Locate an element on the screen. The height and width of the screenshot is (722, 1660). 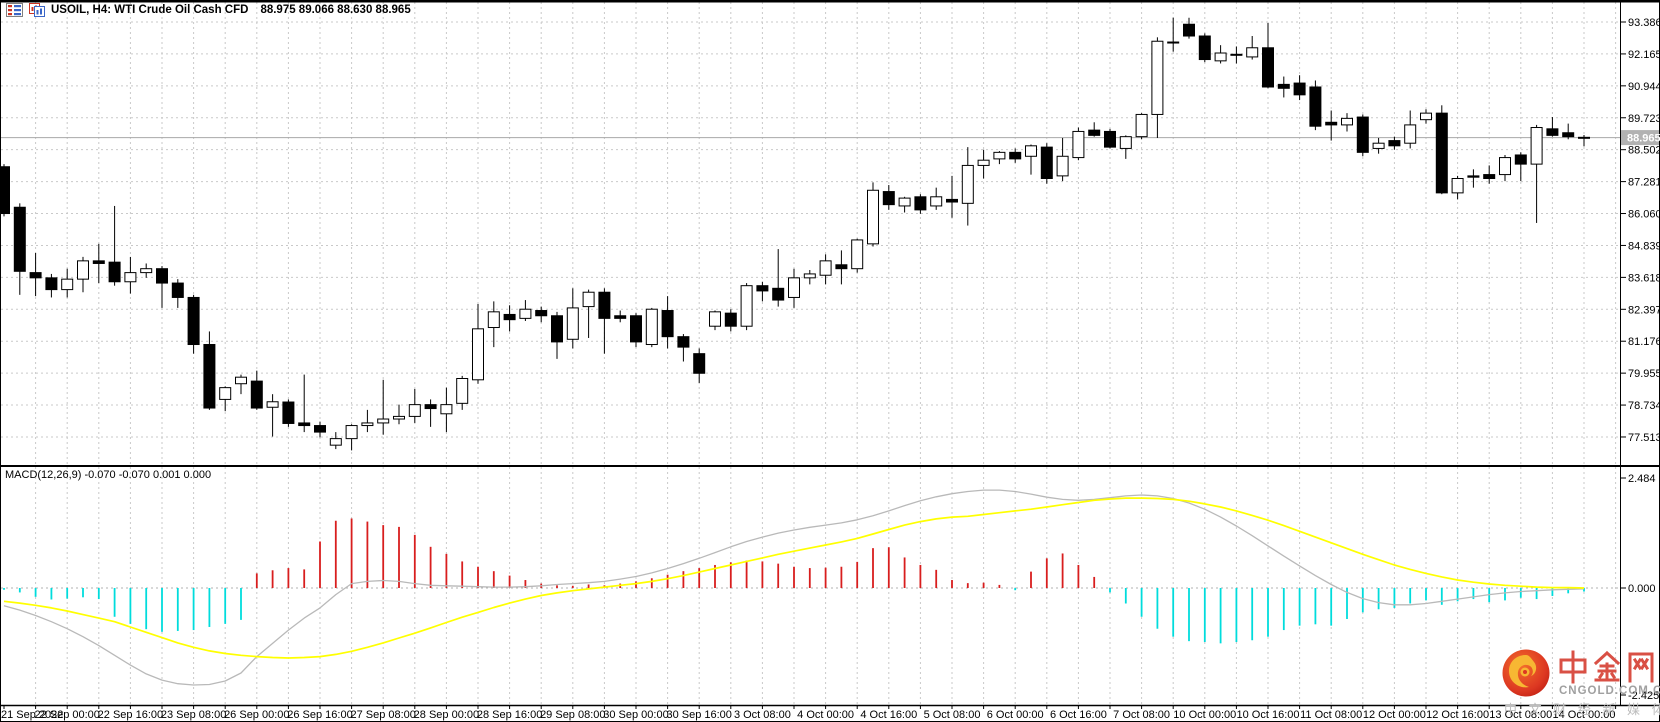
svg-text: 90.944 is located at coordinates (1644, 87).